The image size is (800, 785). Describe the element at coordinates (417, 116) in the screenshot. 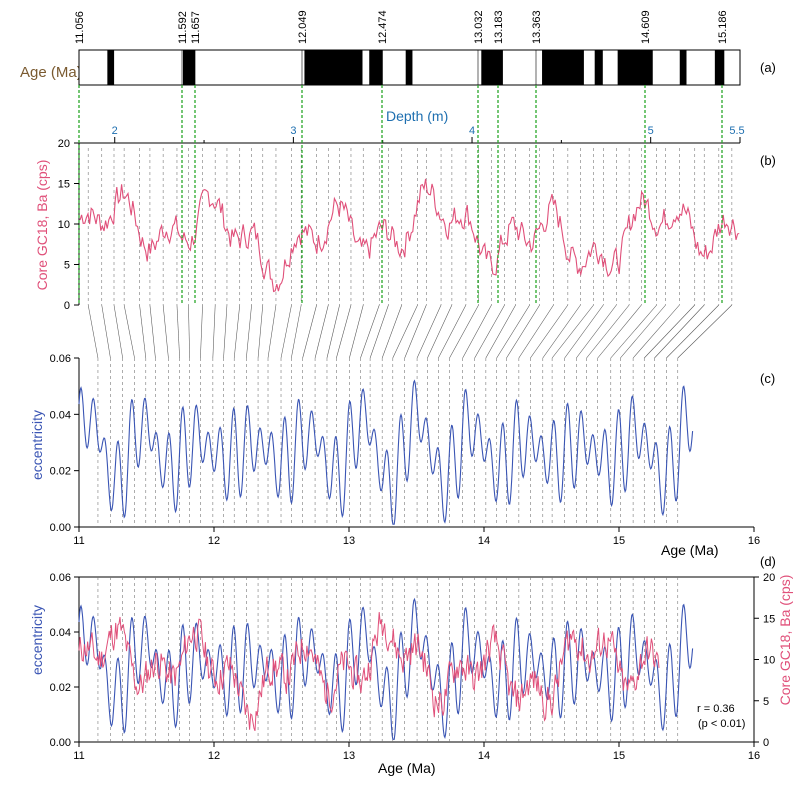

I see `depth-axis-title: Depth (m)` at that location.